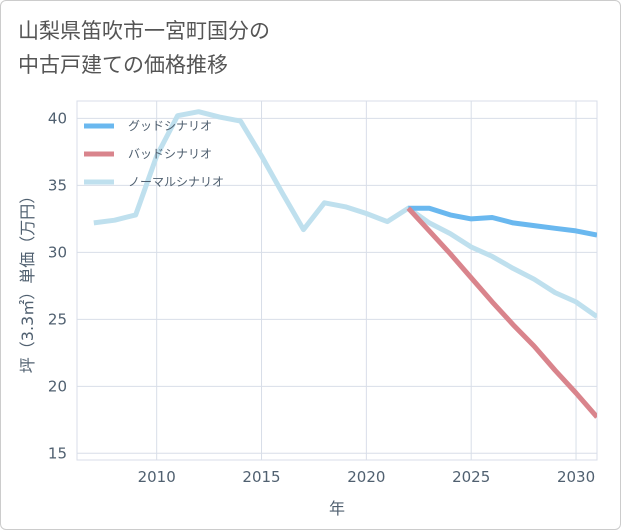 The height and width of the screenshot is (530, 621). I want to click on chart-title: 山梨県笛吹市一宮町国分の 中古戸建ての価格推移, so click(144, 48).